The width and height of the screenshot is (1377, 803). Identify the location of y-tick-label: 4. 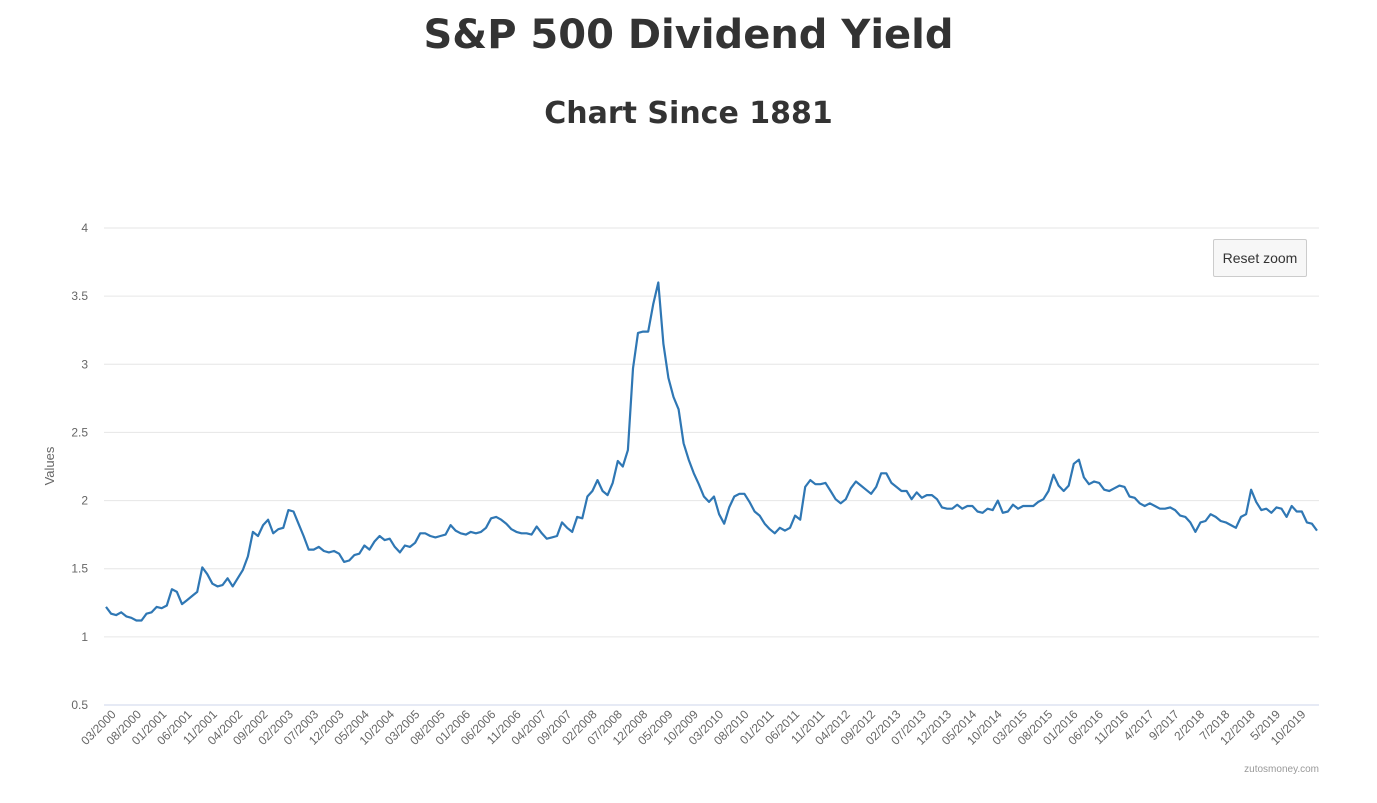
(84, 228).